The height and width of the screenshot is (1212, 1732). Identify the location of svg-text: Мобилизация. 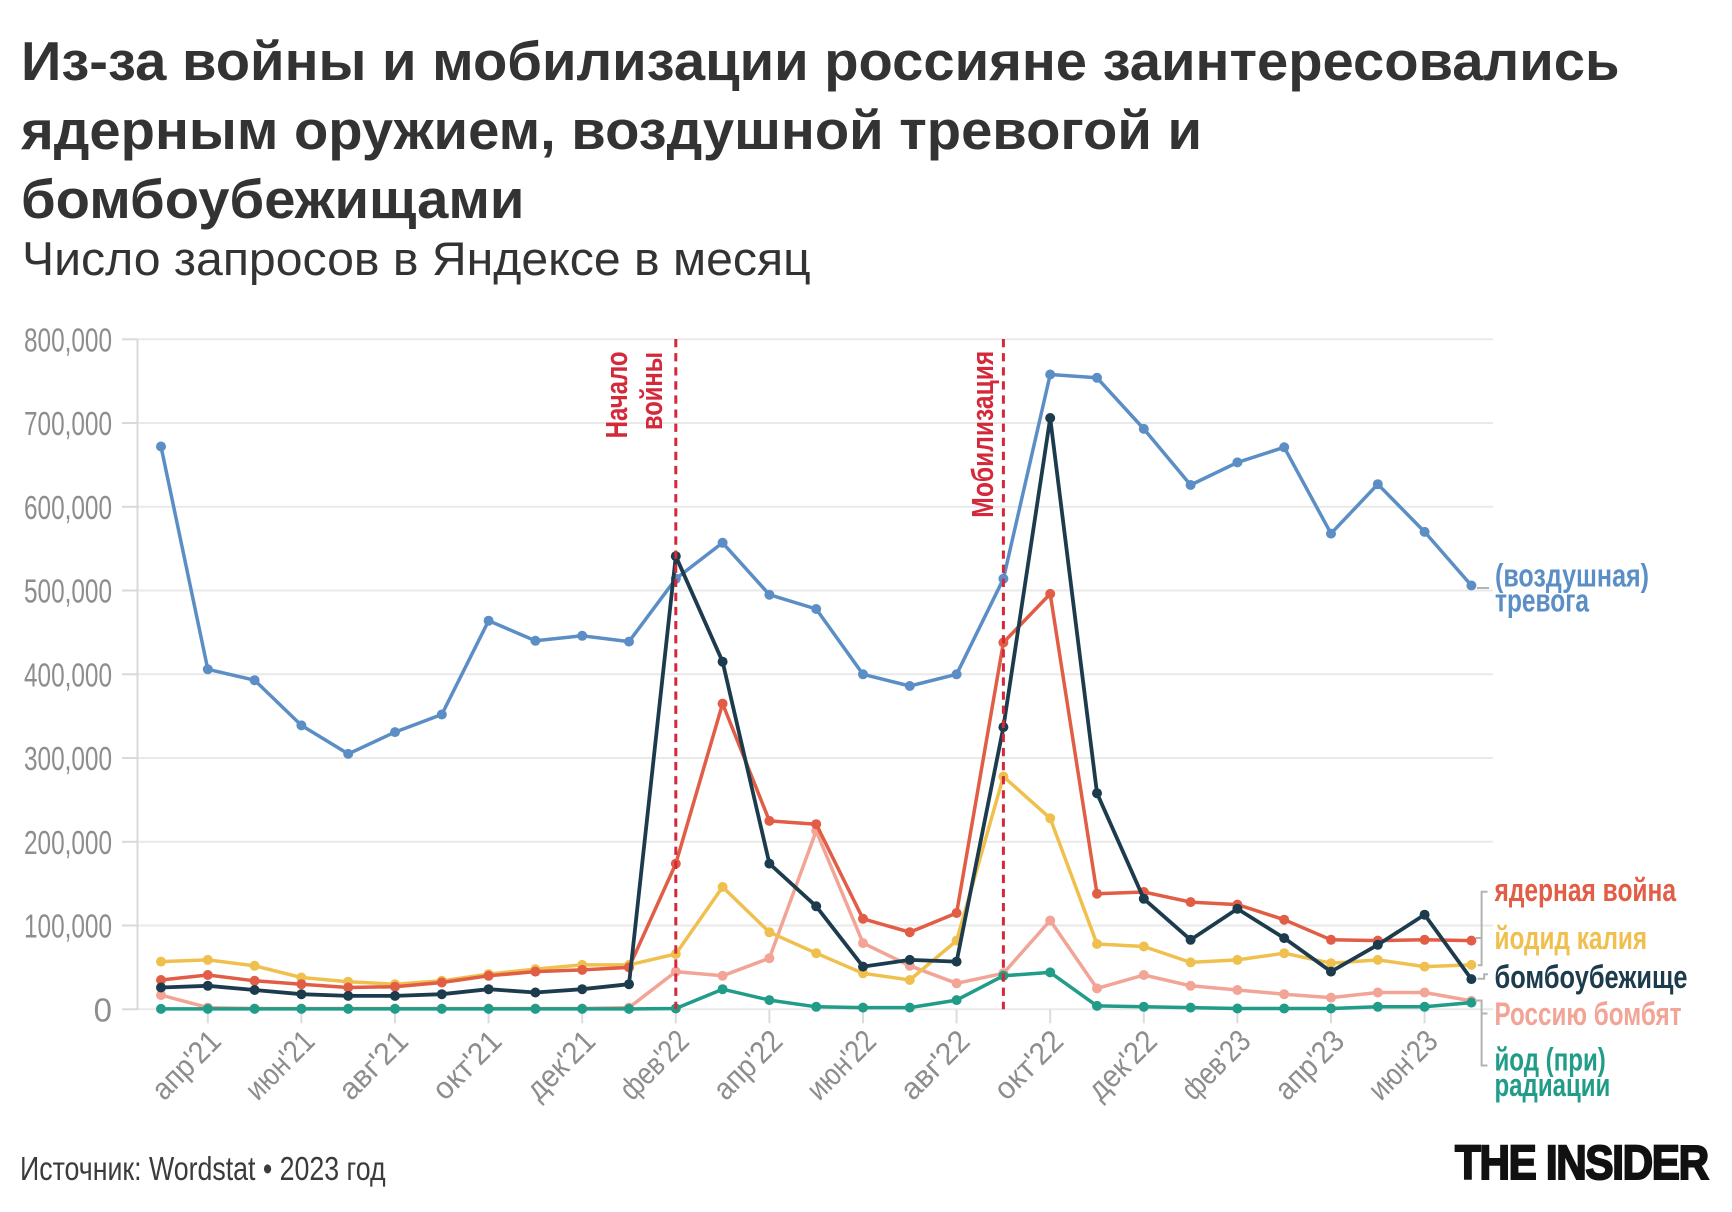
(982, 434).